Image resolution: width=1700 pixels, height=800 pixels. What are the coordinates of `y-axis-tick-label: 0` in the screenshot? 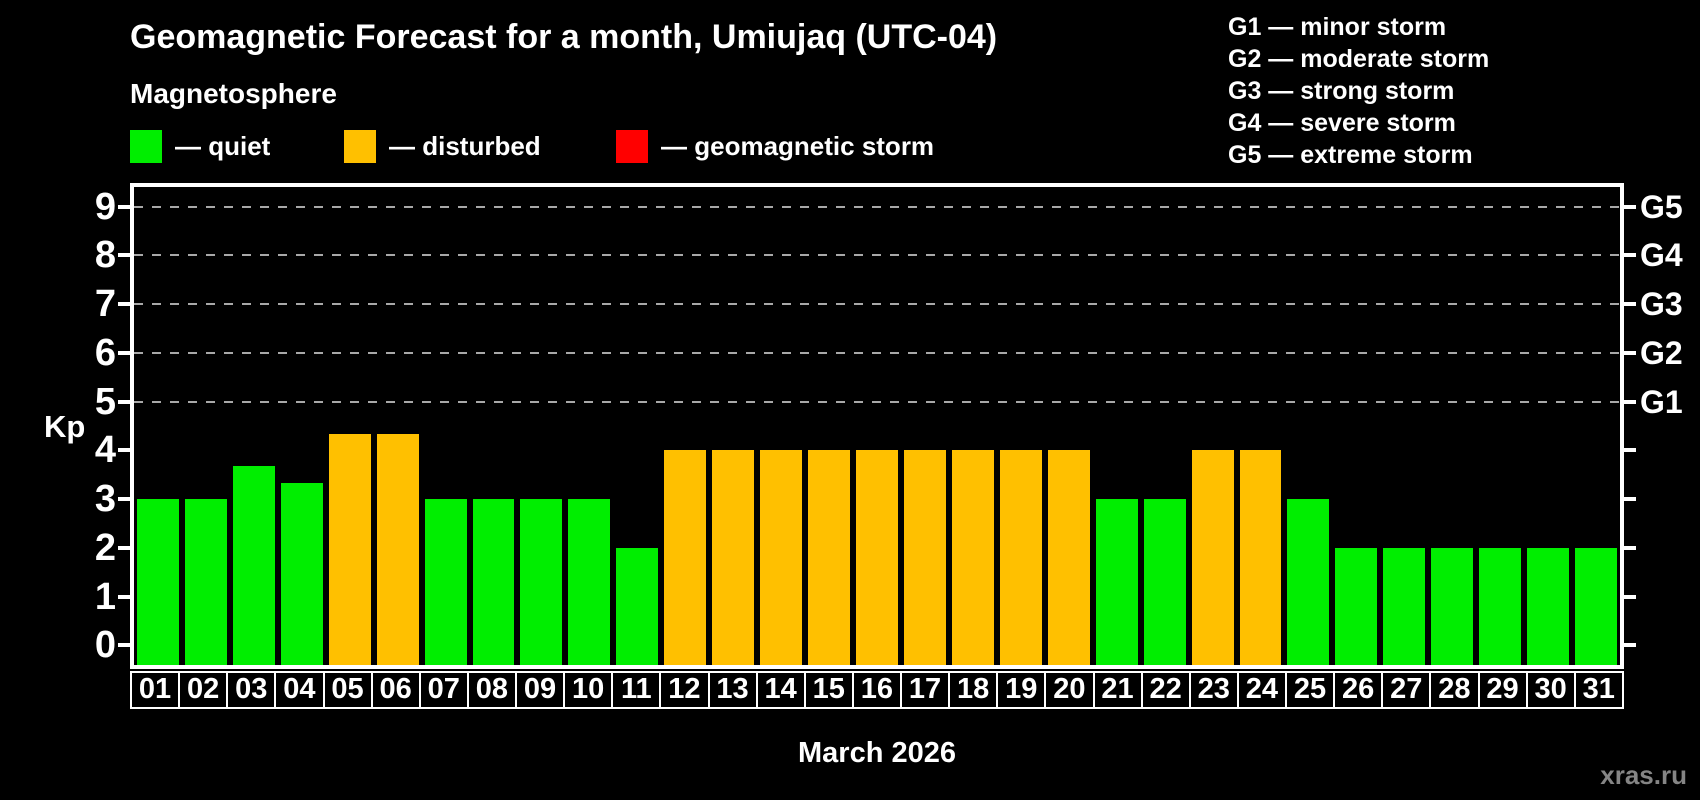 It's located at (105, 645).